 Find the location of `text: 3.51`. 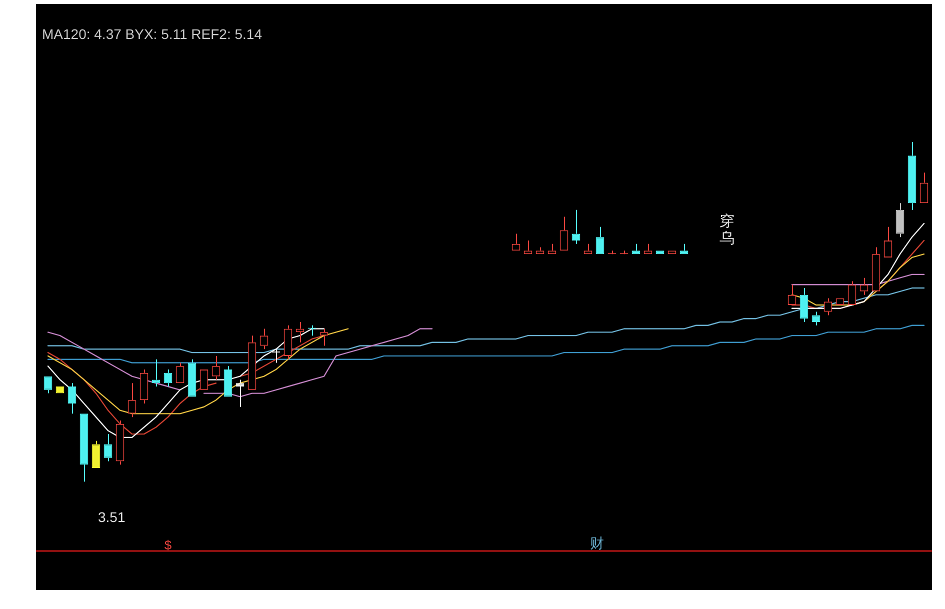

text: 3.51 is located at coordinates (112, 516).